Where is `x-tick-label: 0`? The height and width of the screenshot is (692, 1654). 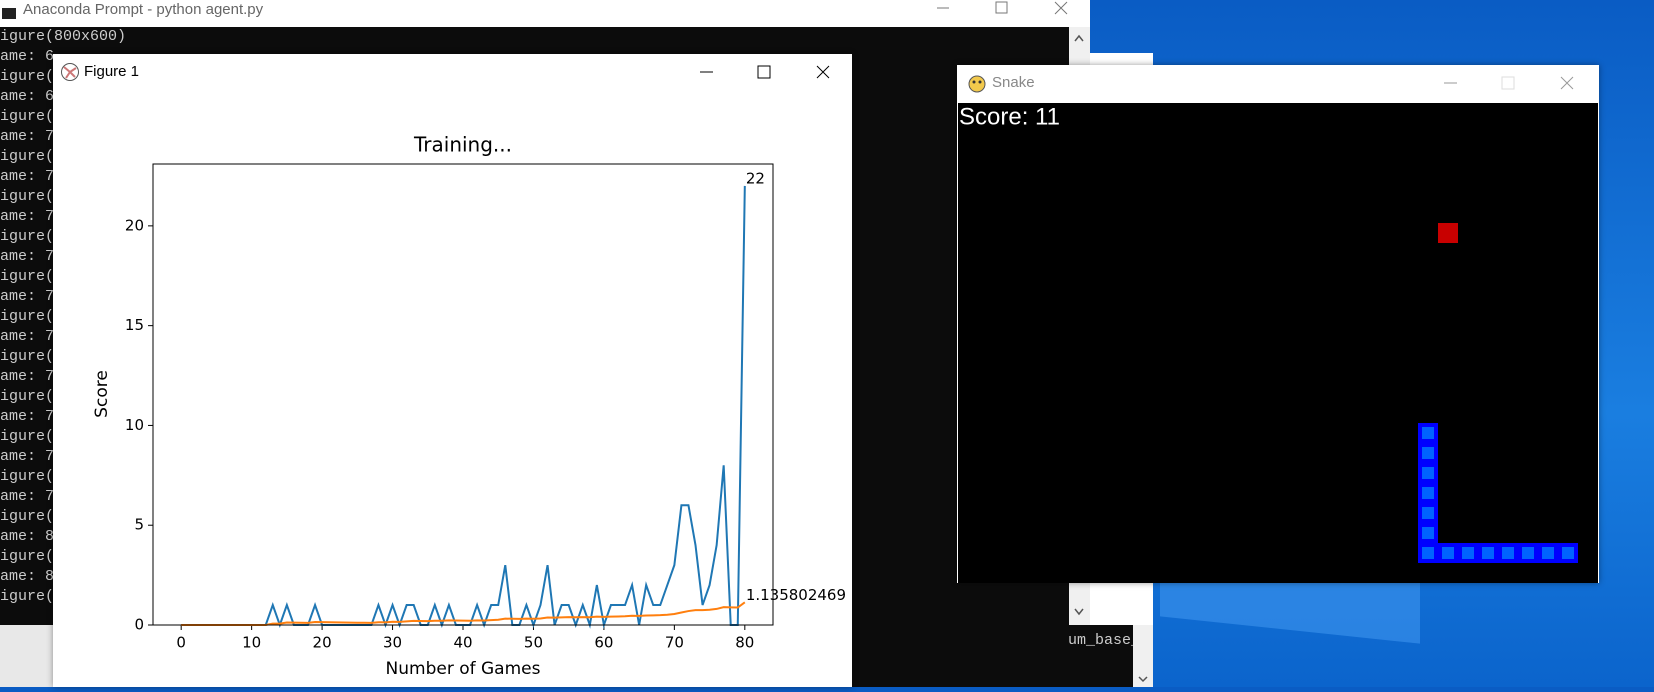
x-tick-label: 0 is located at coordinates (181, 643).